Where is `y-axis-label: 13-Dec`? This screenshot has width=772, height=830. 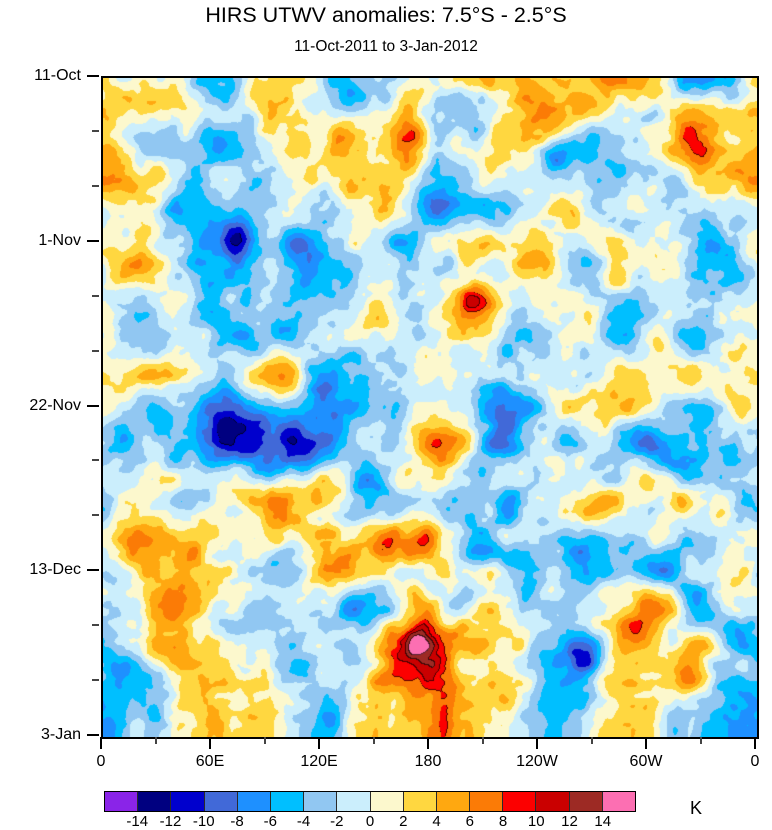
y-axis-label: 13-Dec is located at coordinates (55, 570).